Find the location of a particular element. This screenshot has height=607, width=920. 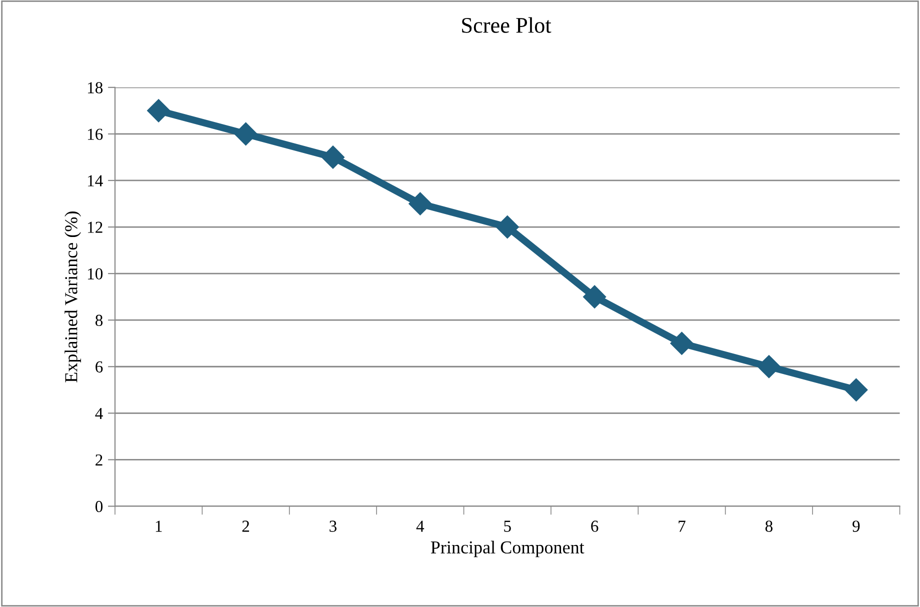

x-axis-title: Principal Component is located at coordinates (507, 549).